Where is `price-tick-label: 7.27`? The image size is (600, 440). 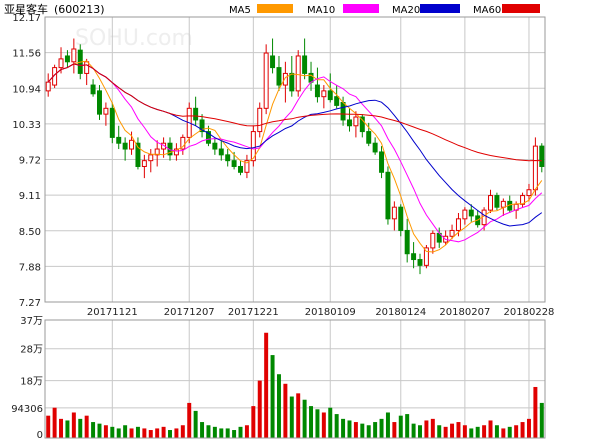
price-tick-label: 7.27 is located at coordinates (30, 303).